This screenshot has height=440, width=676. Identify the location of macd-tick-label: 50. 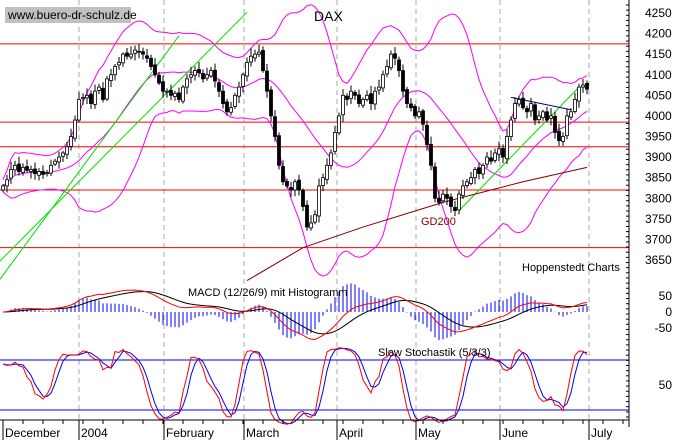
(666, 296).